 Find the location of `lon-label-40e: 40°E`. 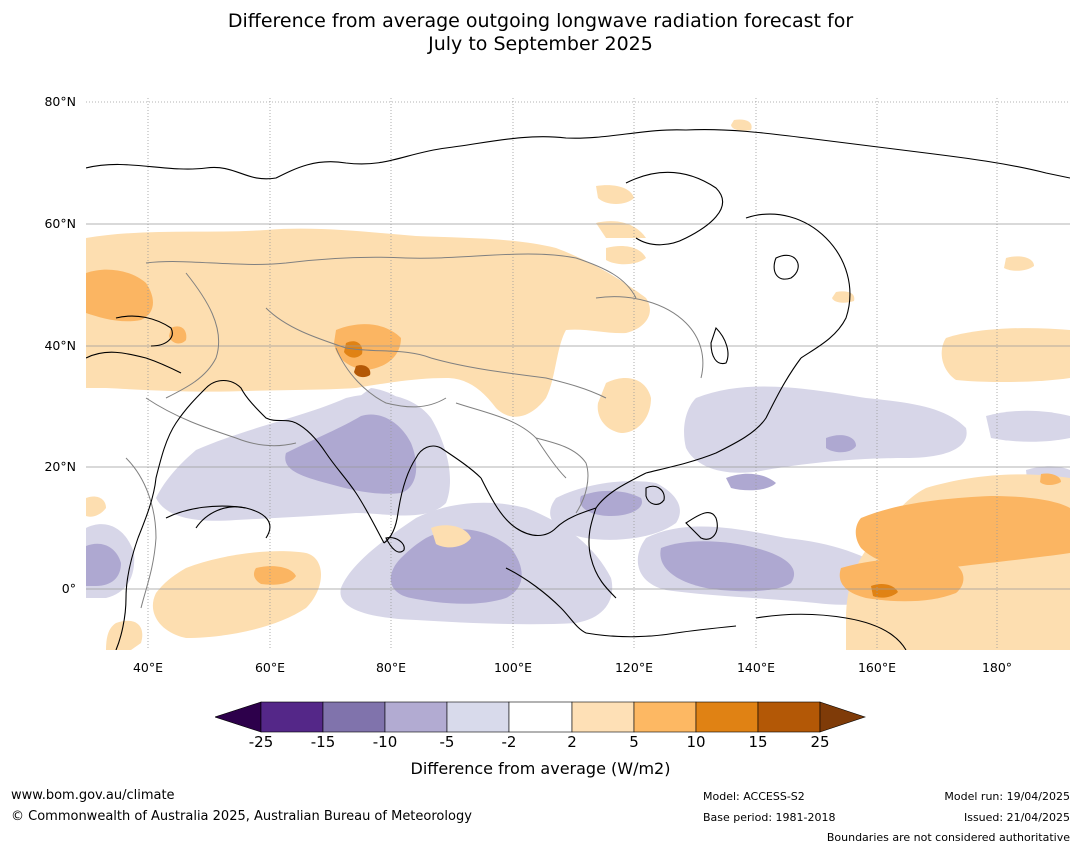

lon-label-40e: 40°E is located at coordinates (148, 667).